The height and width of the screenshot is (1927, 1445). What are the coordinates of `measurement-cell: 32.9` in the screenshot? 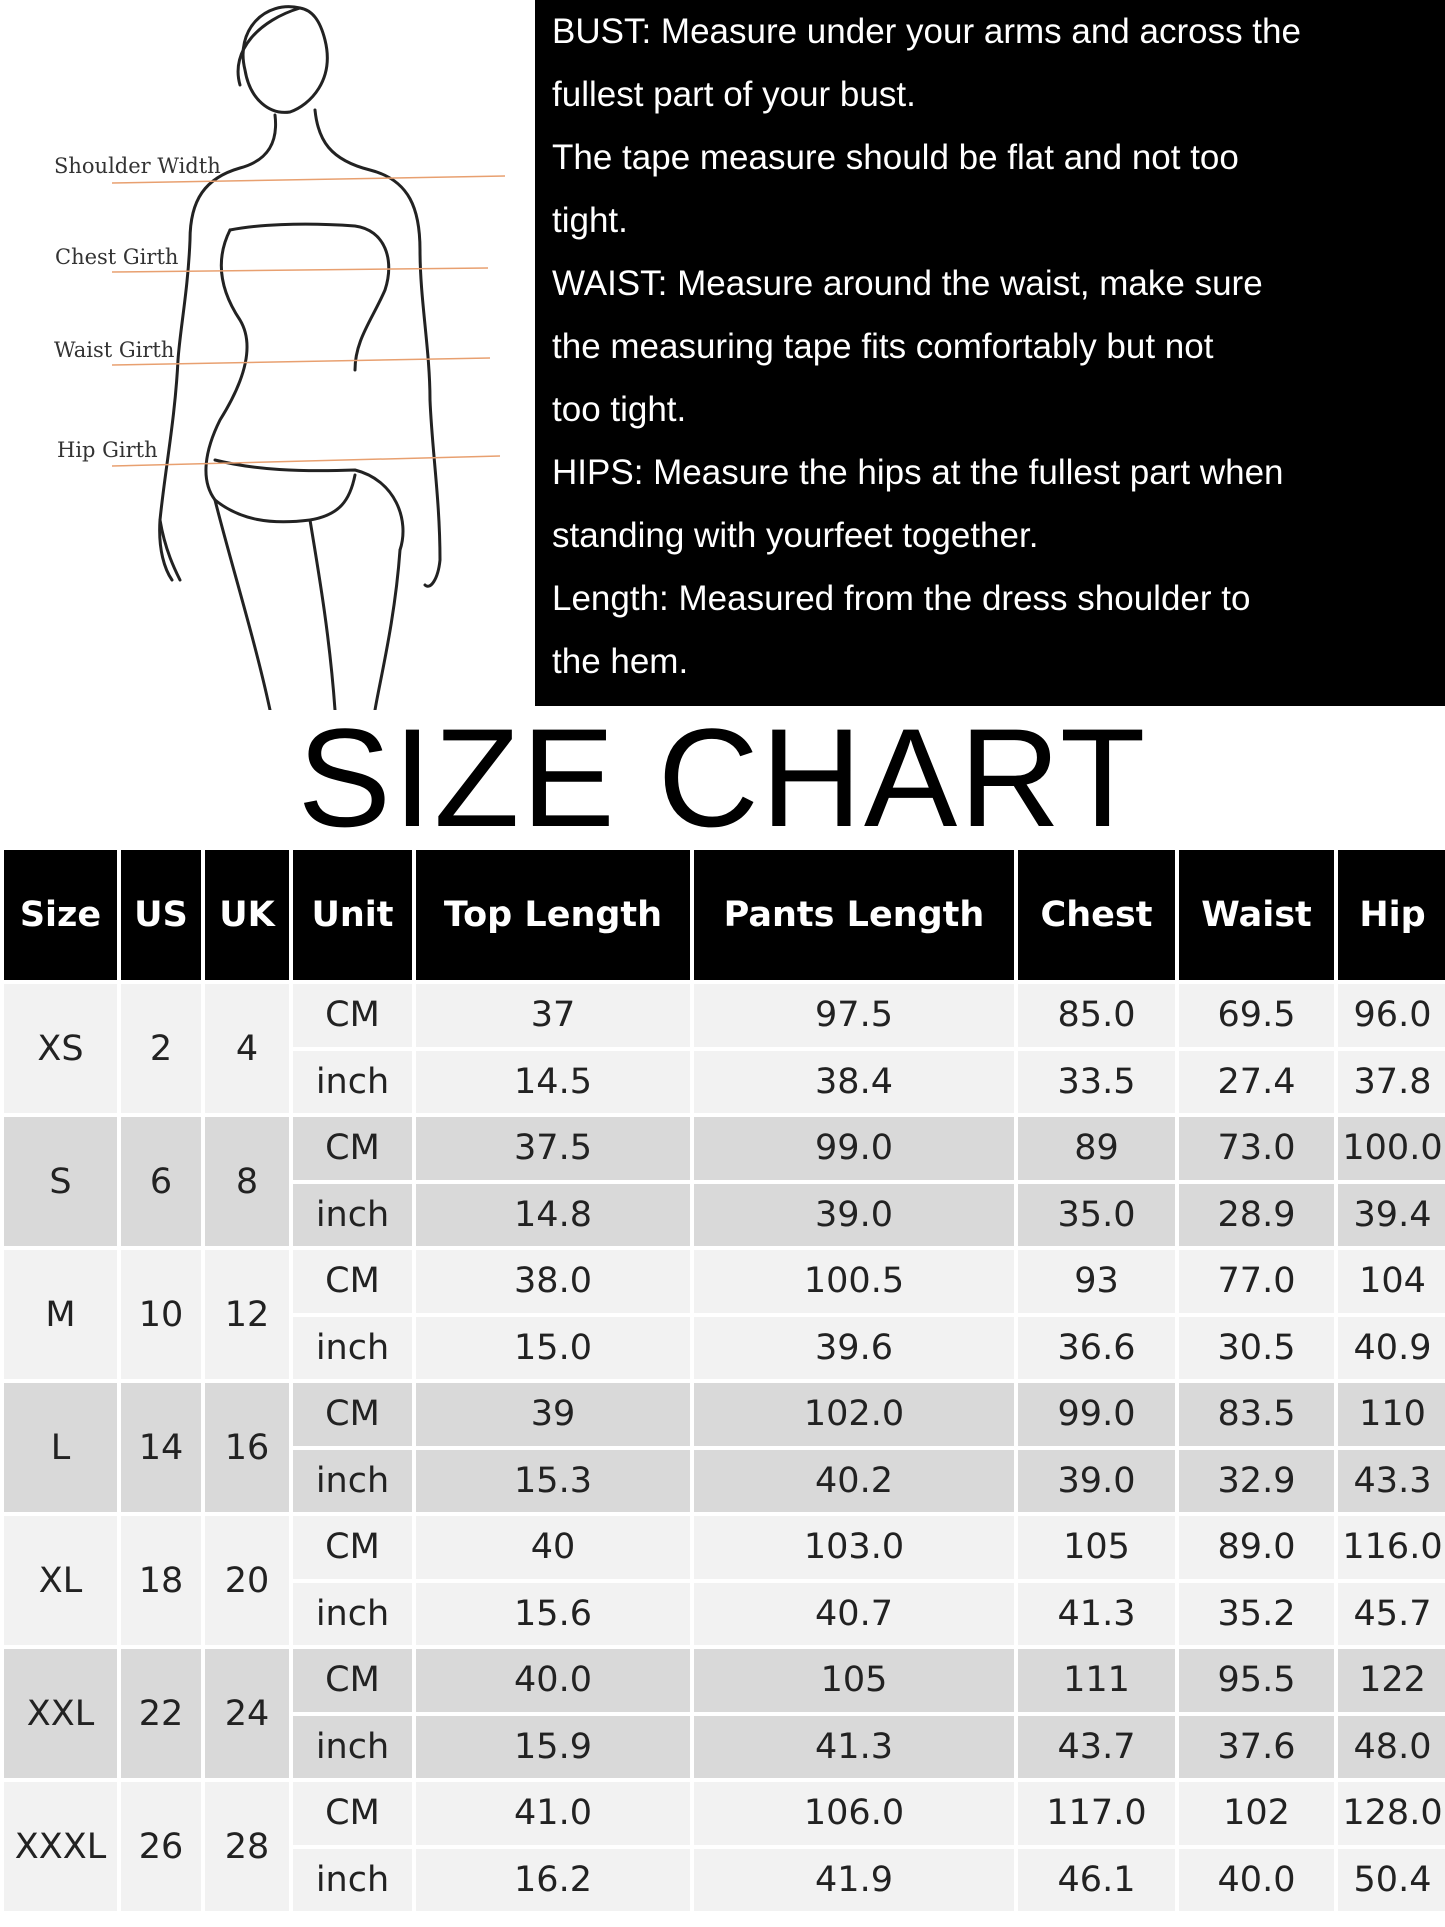 It's located at (1256, 1480).